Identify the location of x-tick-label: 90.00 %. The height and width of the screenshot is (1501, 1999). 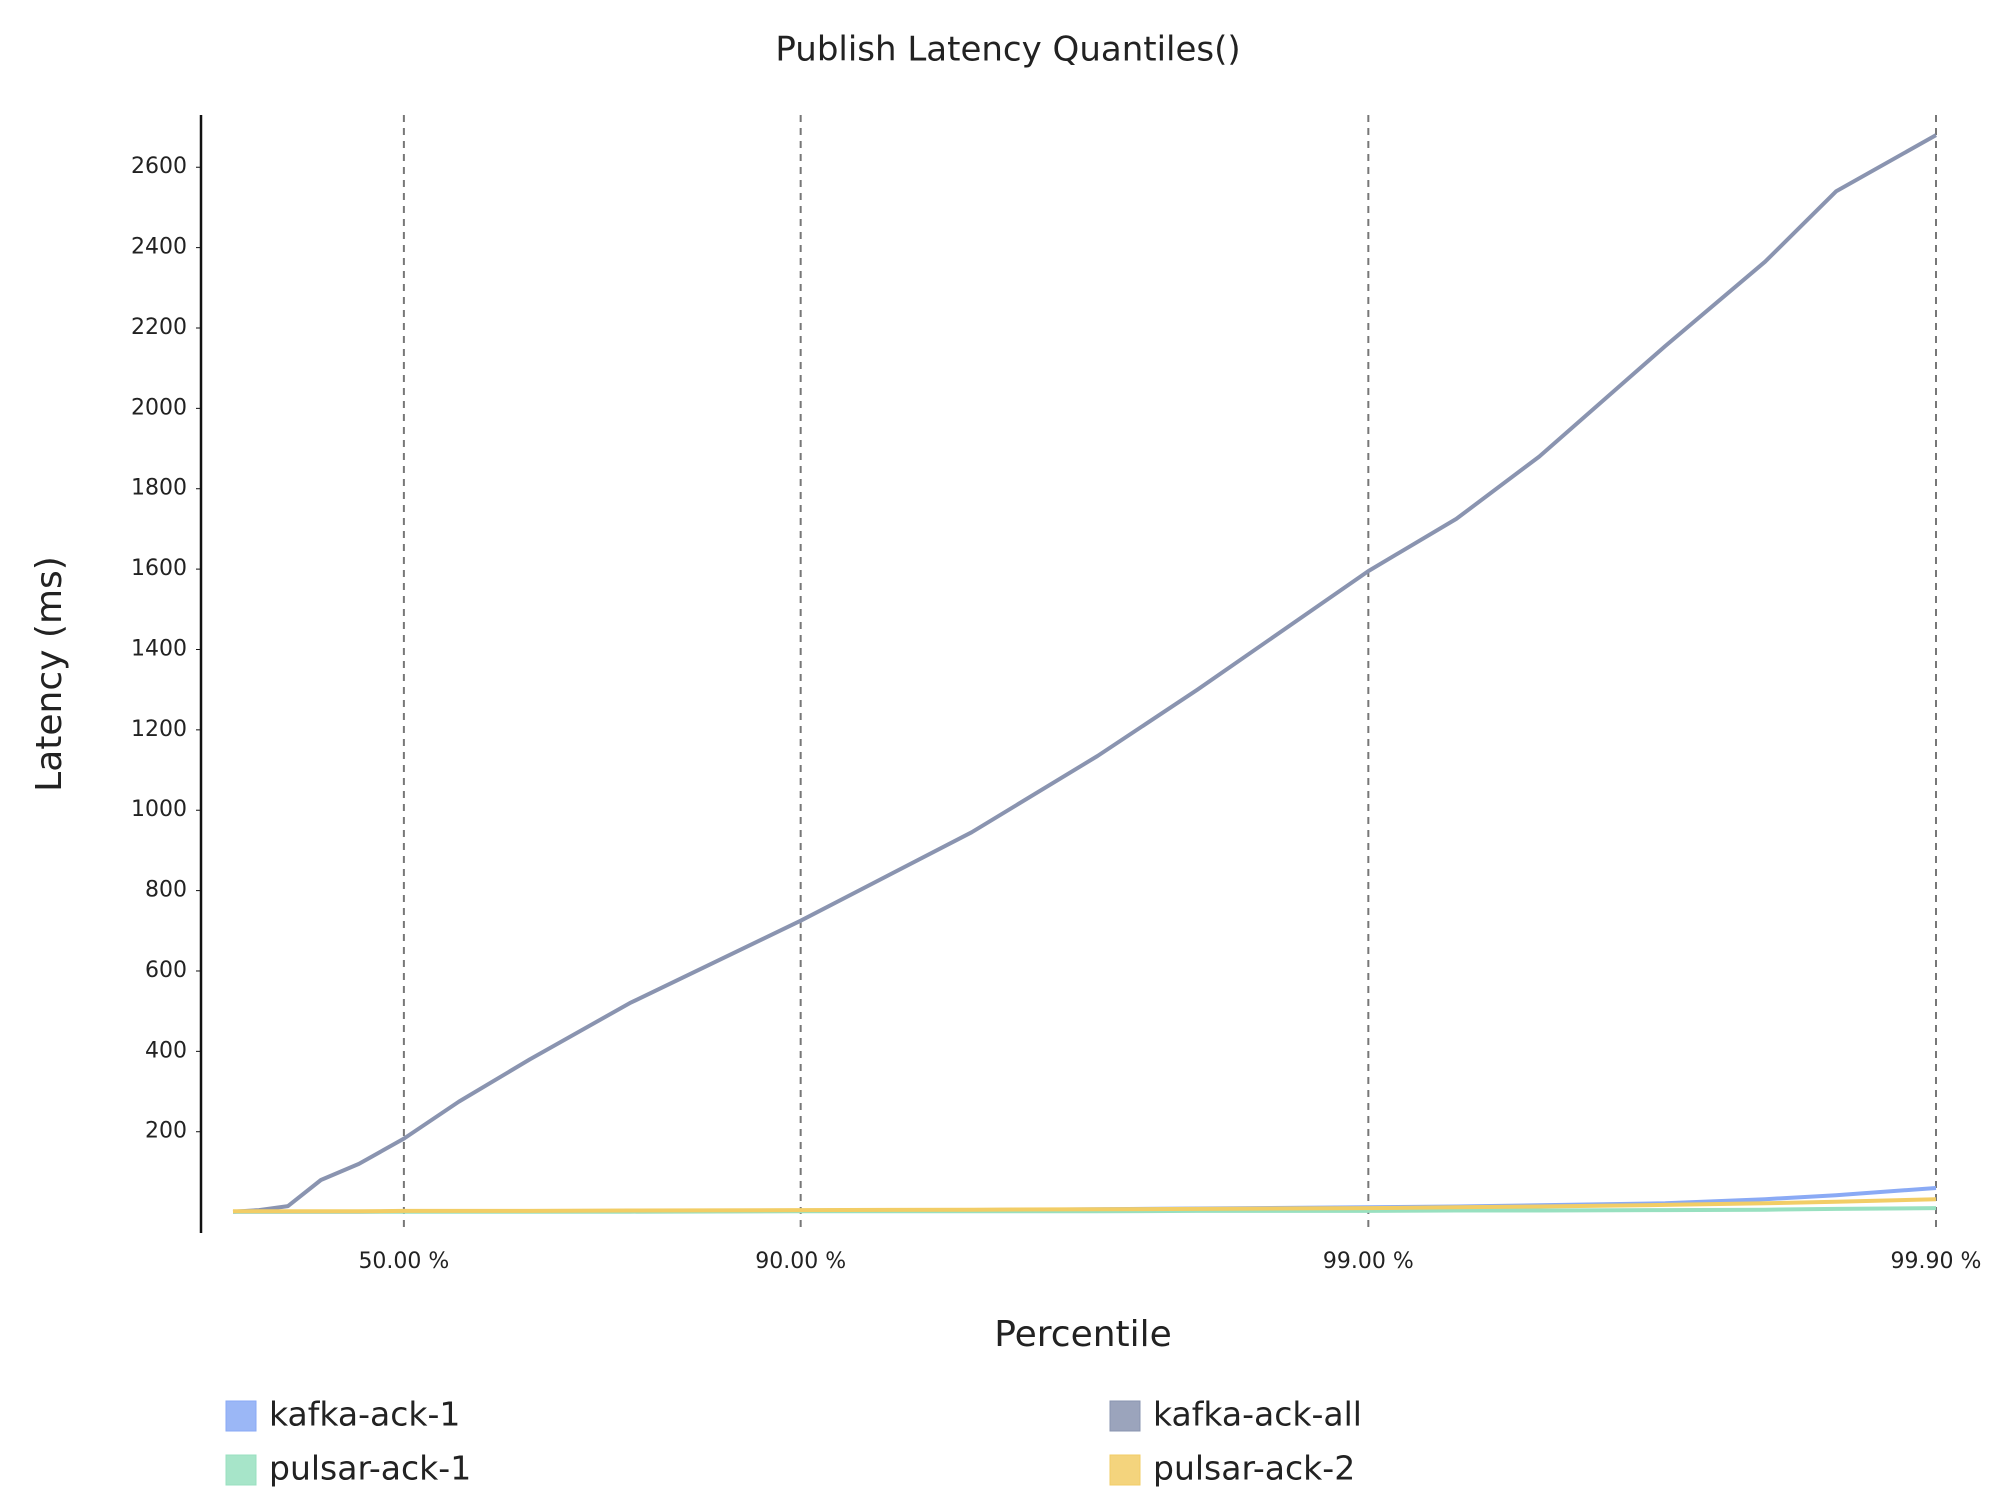
(800, 1261).